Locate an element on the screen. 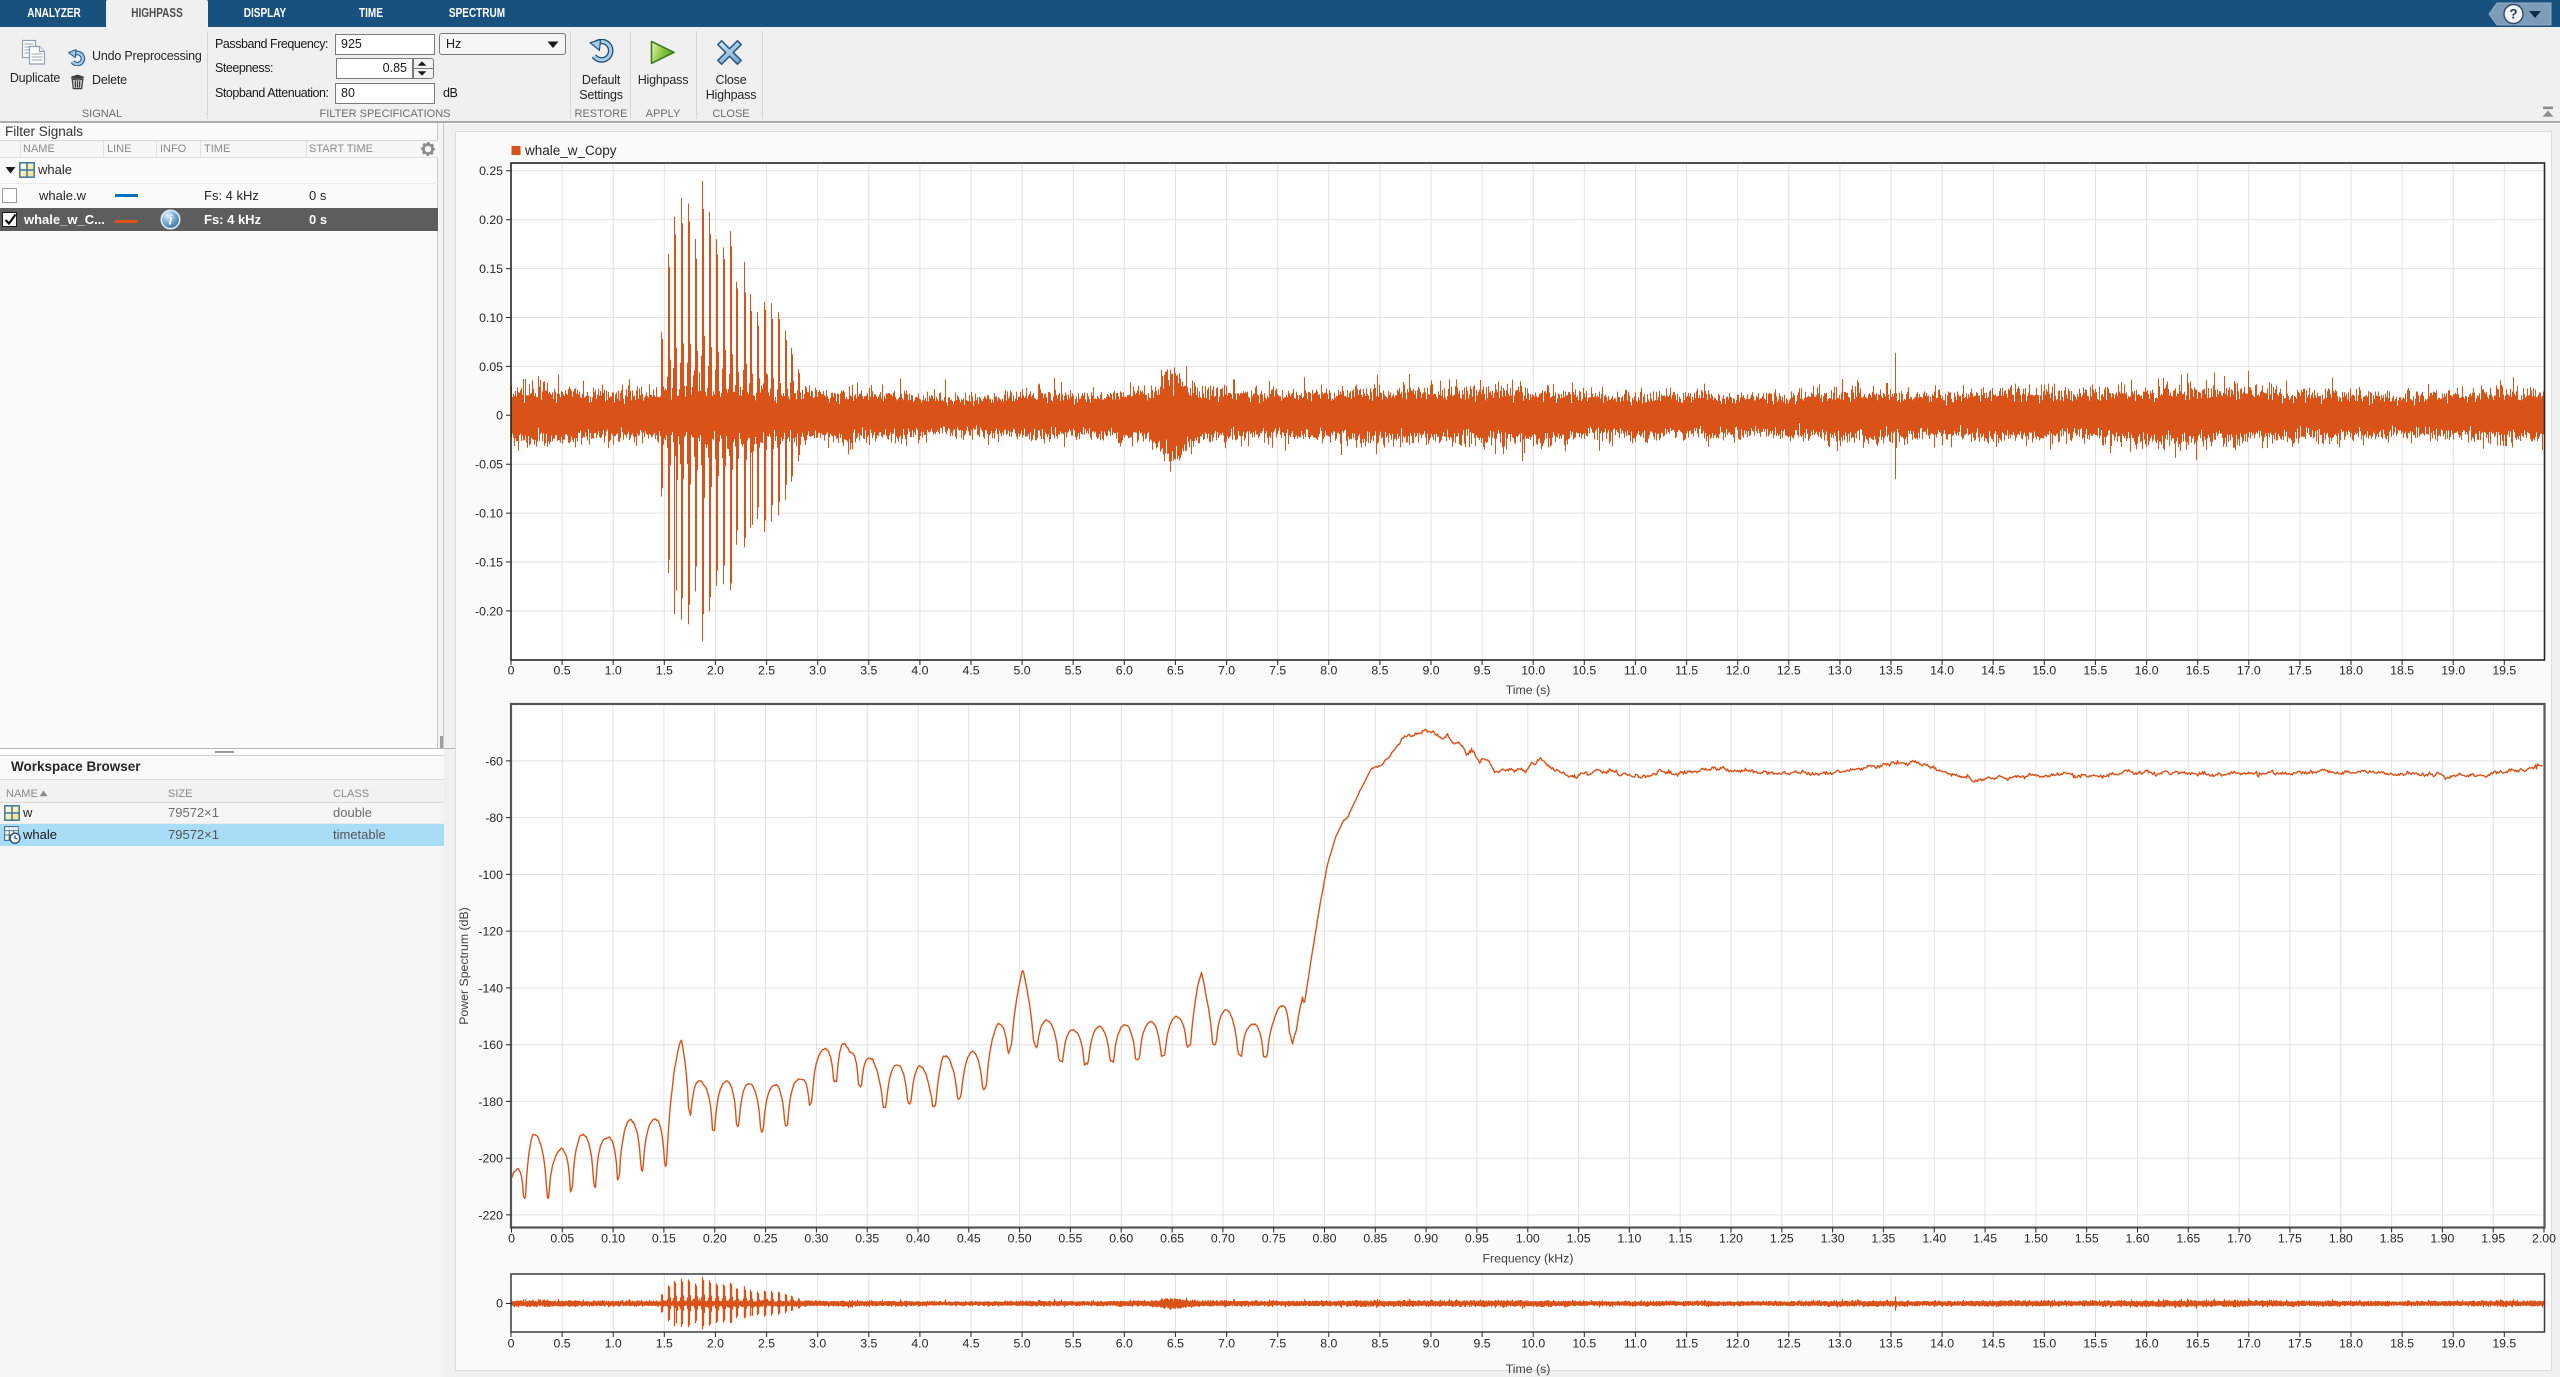  svg-text: 1.50 is located at coordinates (2036, 1239).